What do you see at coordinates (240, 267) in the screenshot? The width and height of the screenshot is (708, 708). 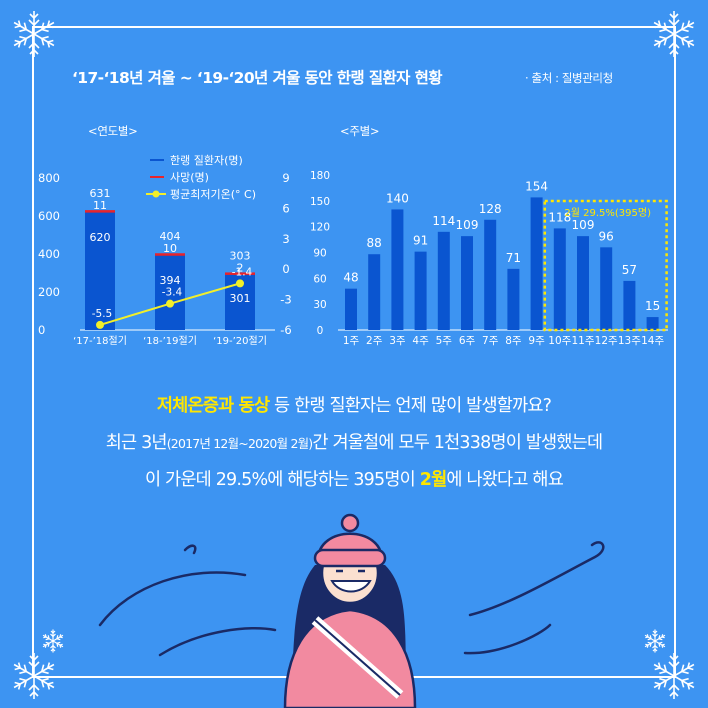 I see `deaths-label: 2` at bounding box center [240, 267].